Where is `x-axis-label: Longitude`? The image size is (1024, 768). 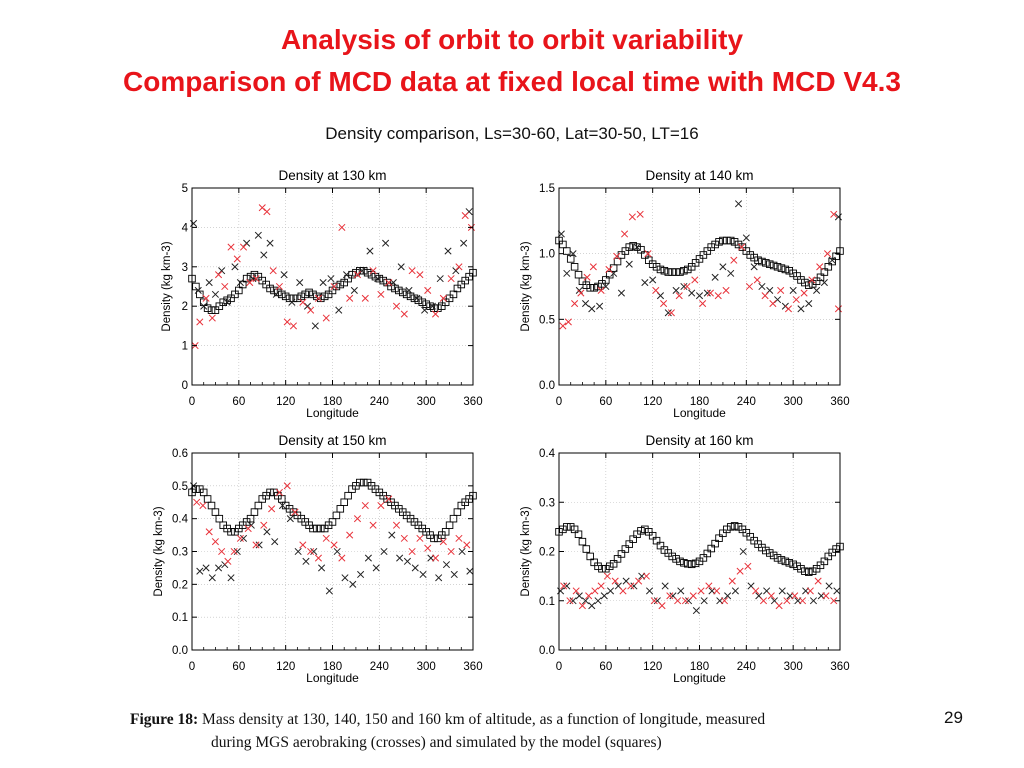
x-axis-label: Longitude is located at coordinates (699, 413).